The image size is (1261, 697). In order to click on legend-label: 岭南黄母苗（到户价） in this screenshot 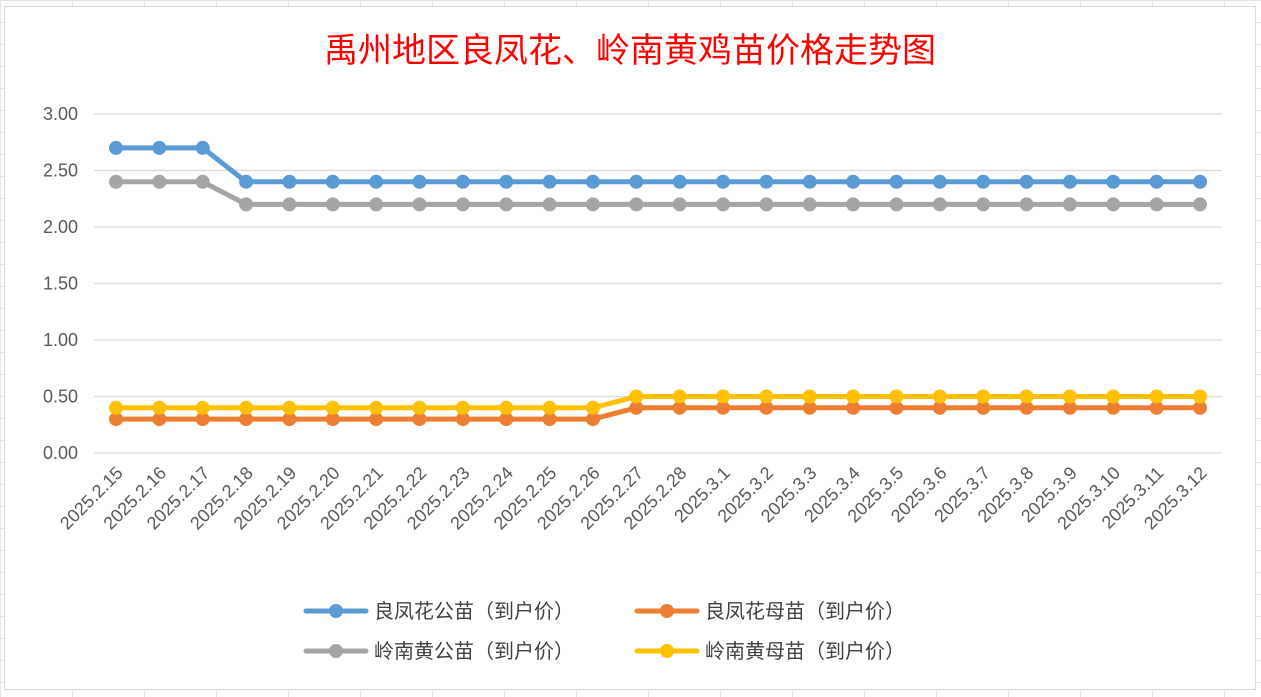, I will do `click(805, 651)`.